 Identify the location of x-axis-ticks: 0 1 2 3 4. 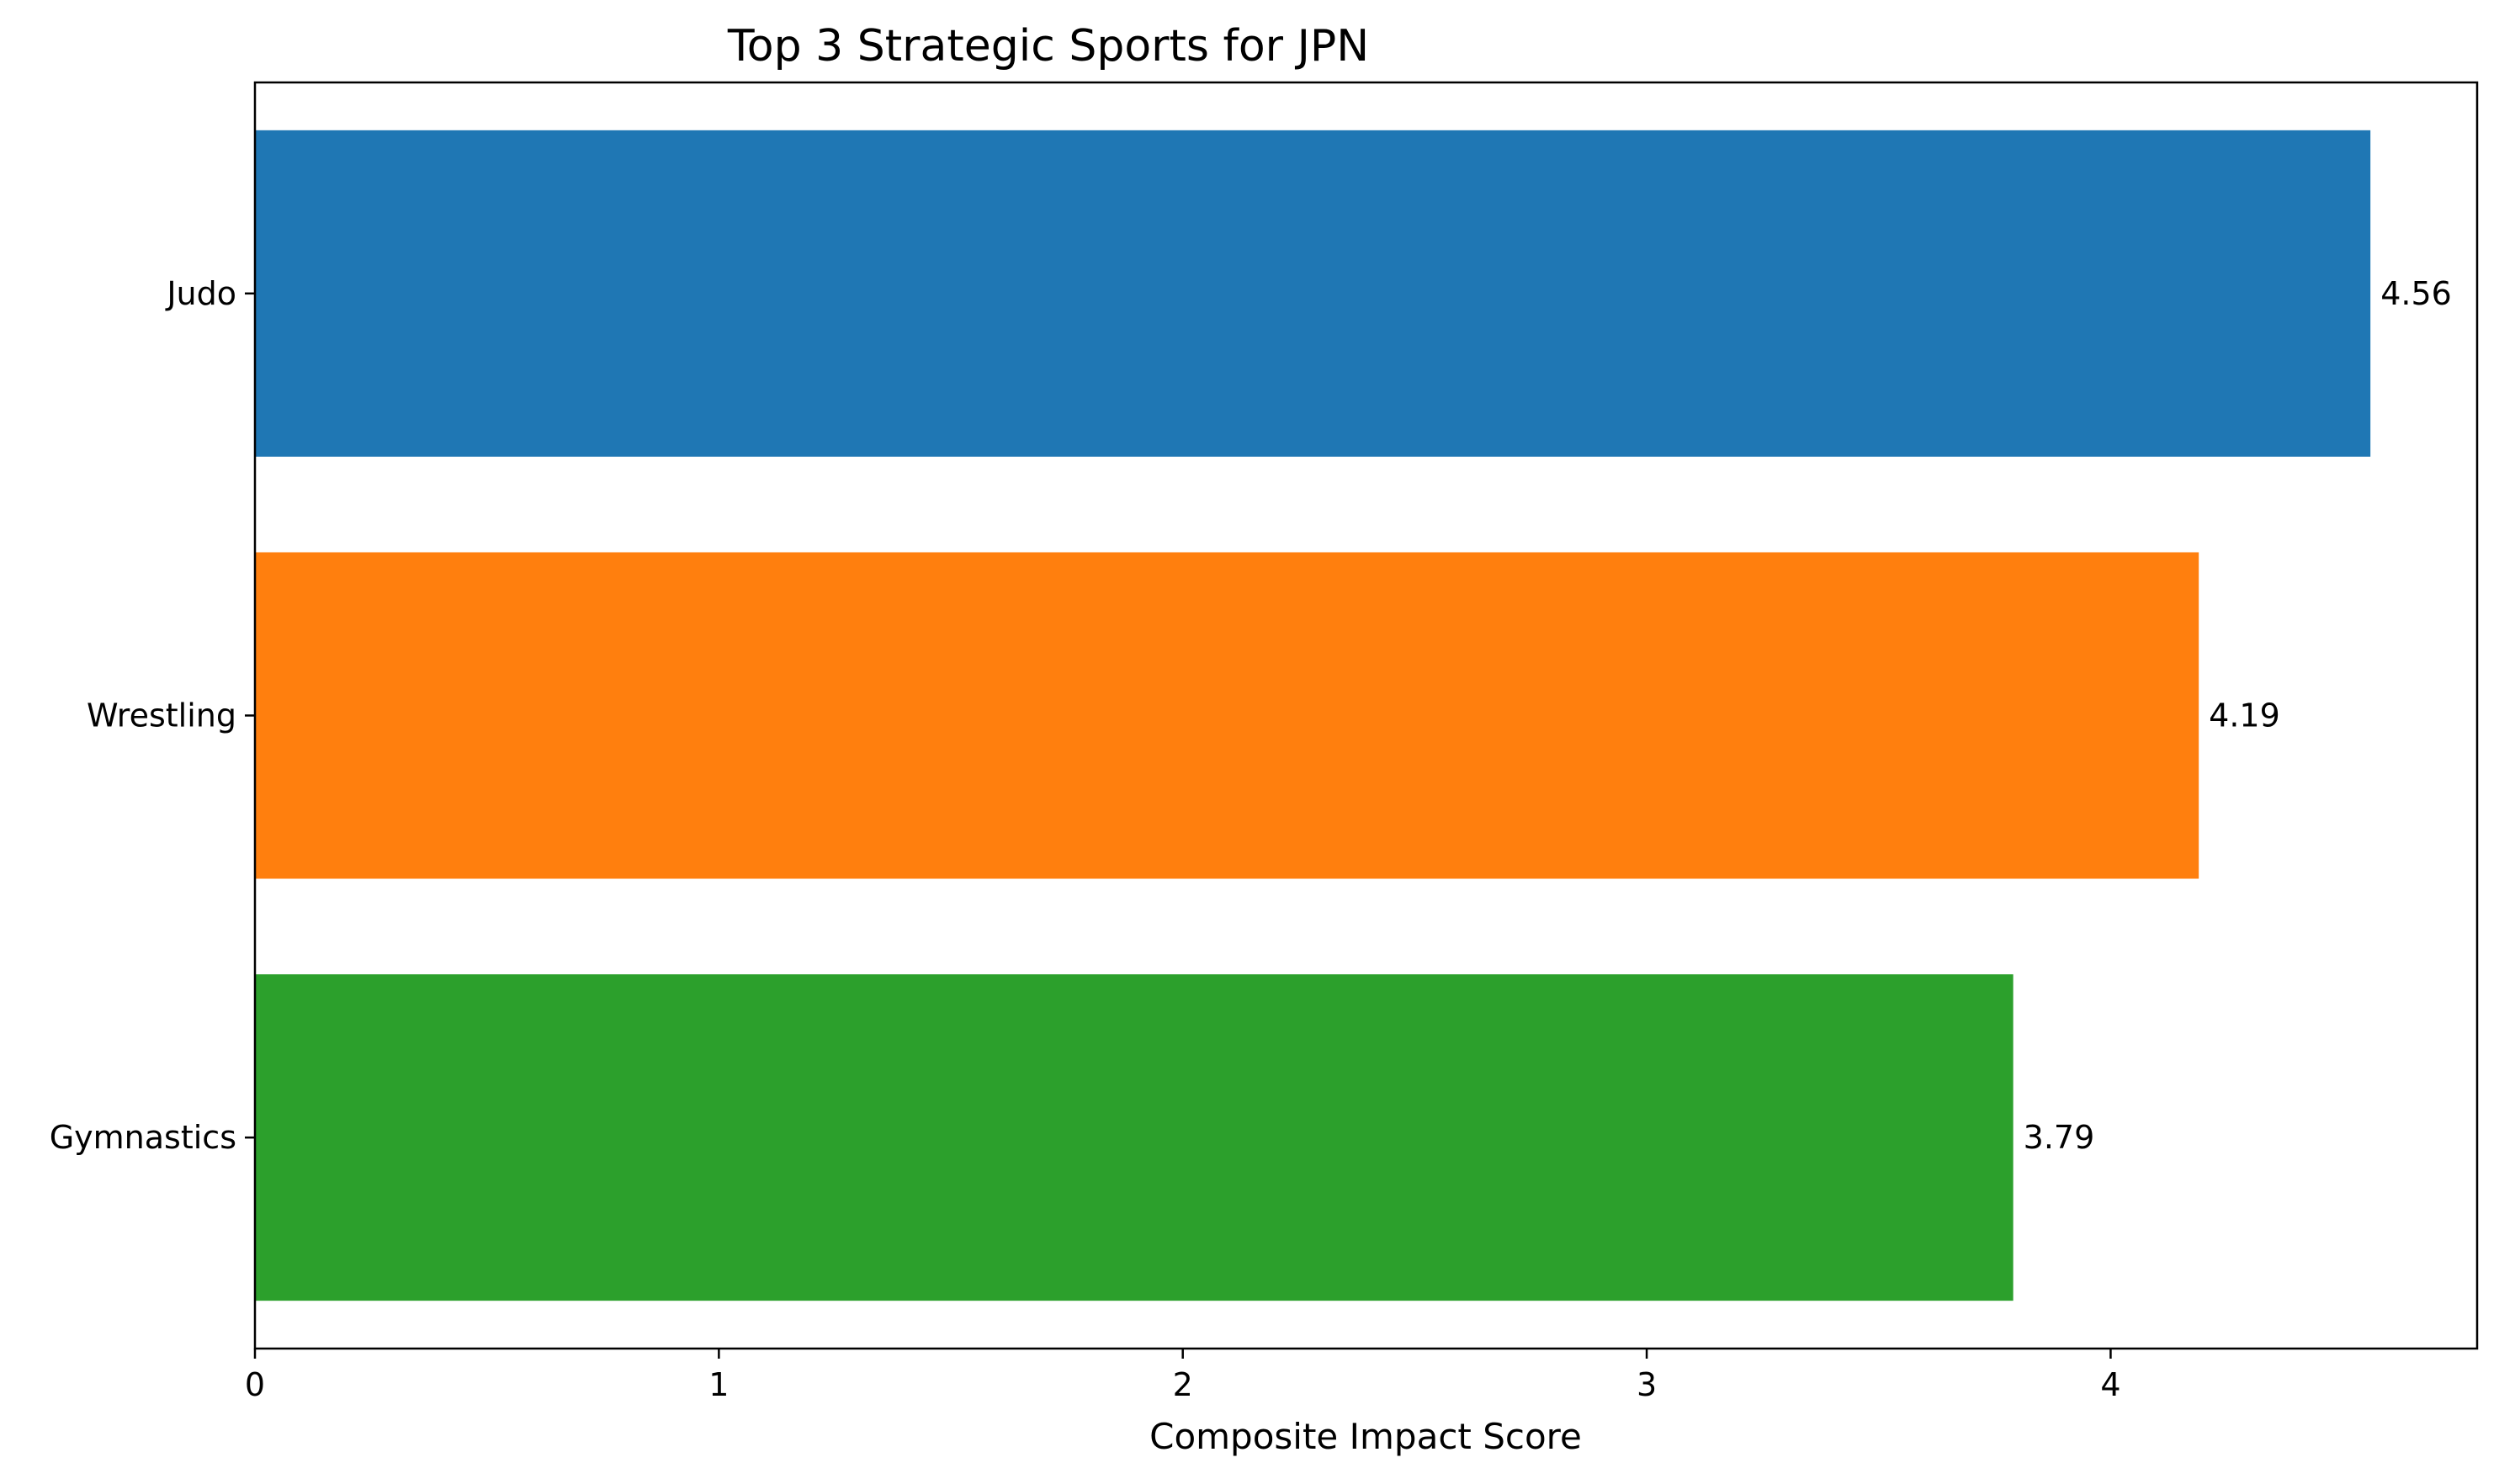
(1183, 1376).